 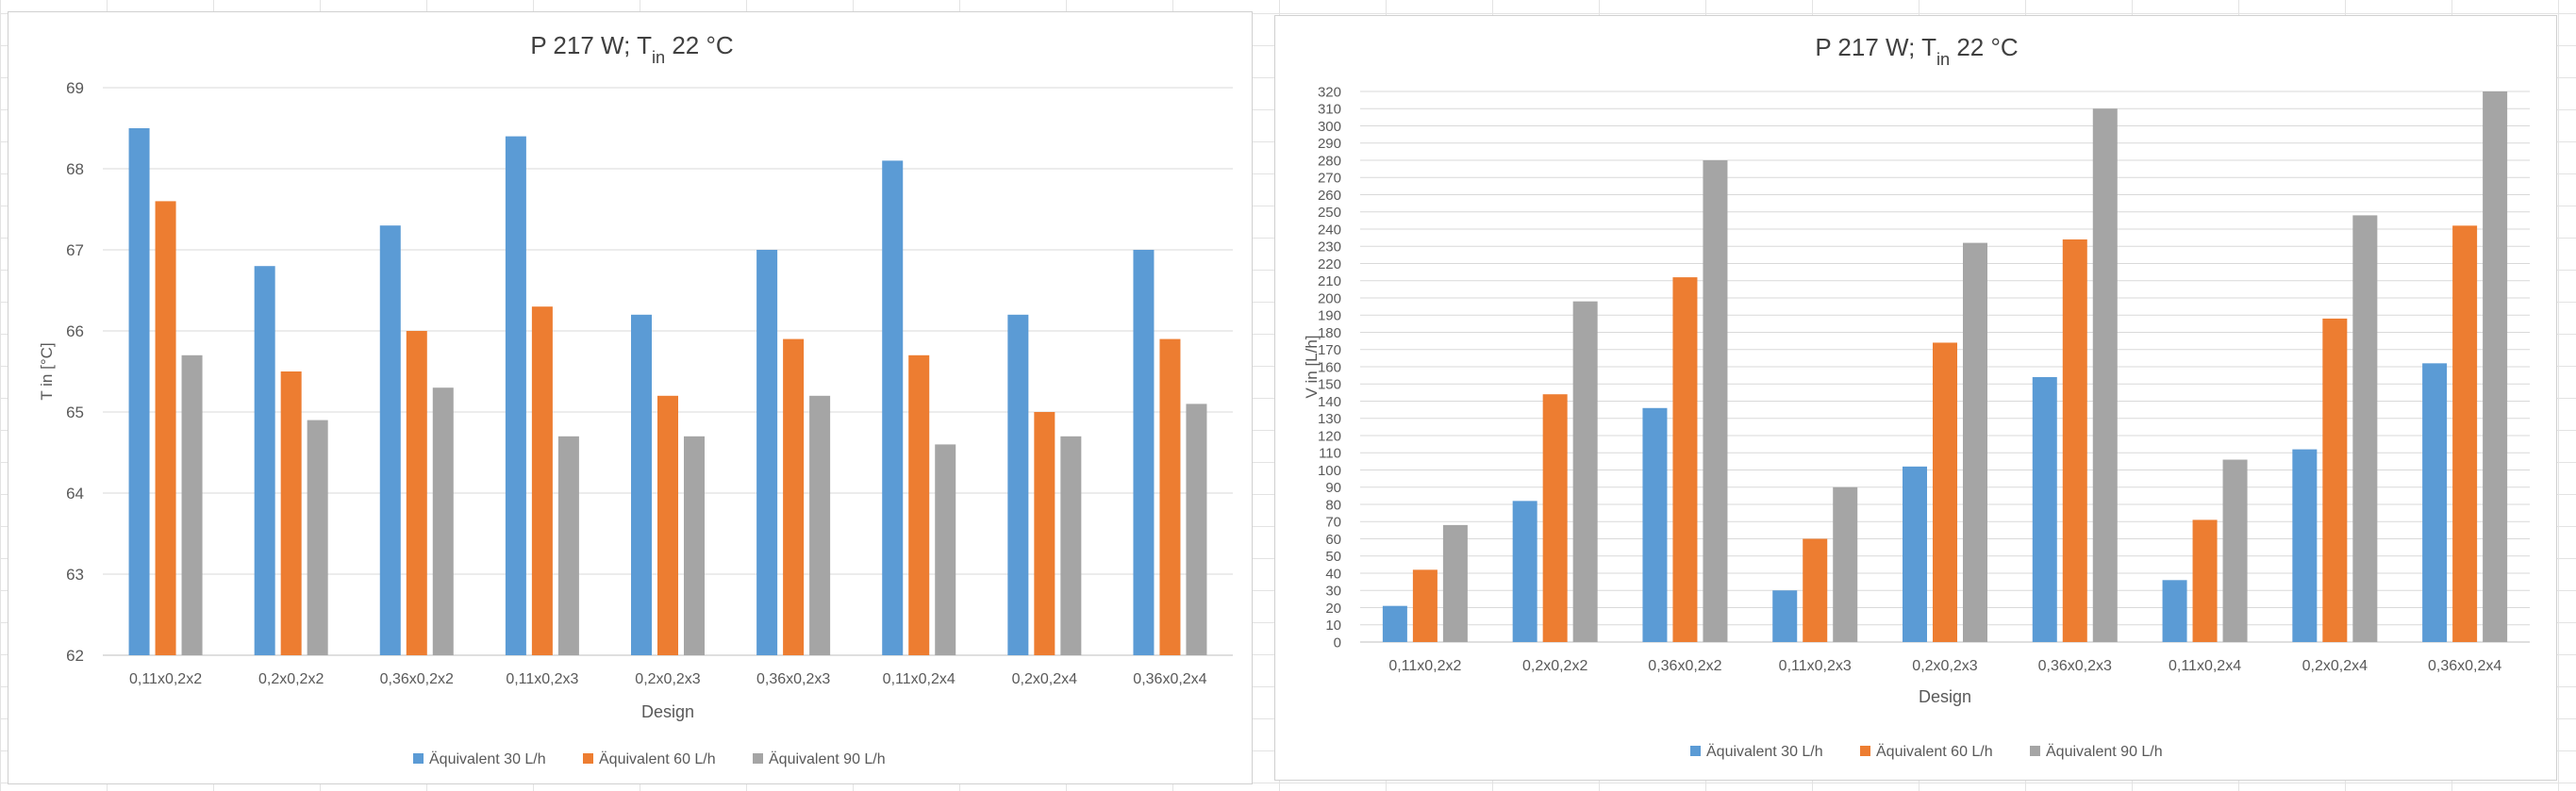 What do you see at coordinates (1330, 350) in the screenshot?
I see `y-tick-label: 170` at bounding box center [1330, 350].